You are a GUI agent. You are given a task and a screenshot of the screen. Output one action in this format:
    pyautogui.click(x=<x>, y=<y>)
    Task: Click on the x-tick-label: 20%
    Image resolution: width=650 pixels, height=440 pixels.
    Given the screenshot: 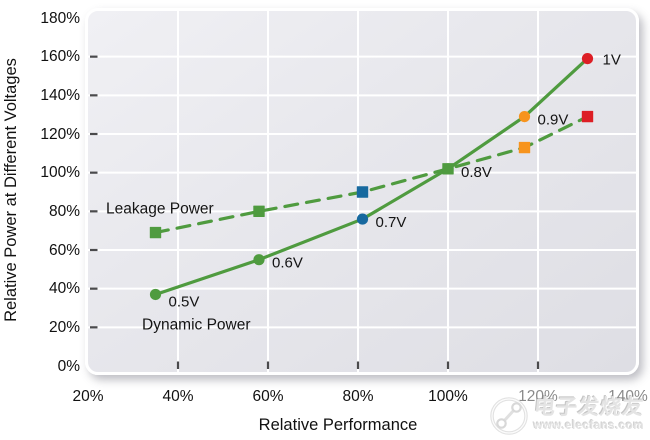 What is the action you would take?
    pyautogui.click(x=88, y=396)
    